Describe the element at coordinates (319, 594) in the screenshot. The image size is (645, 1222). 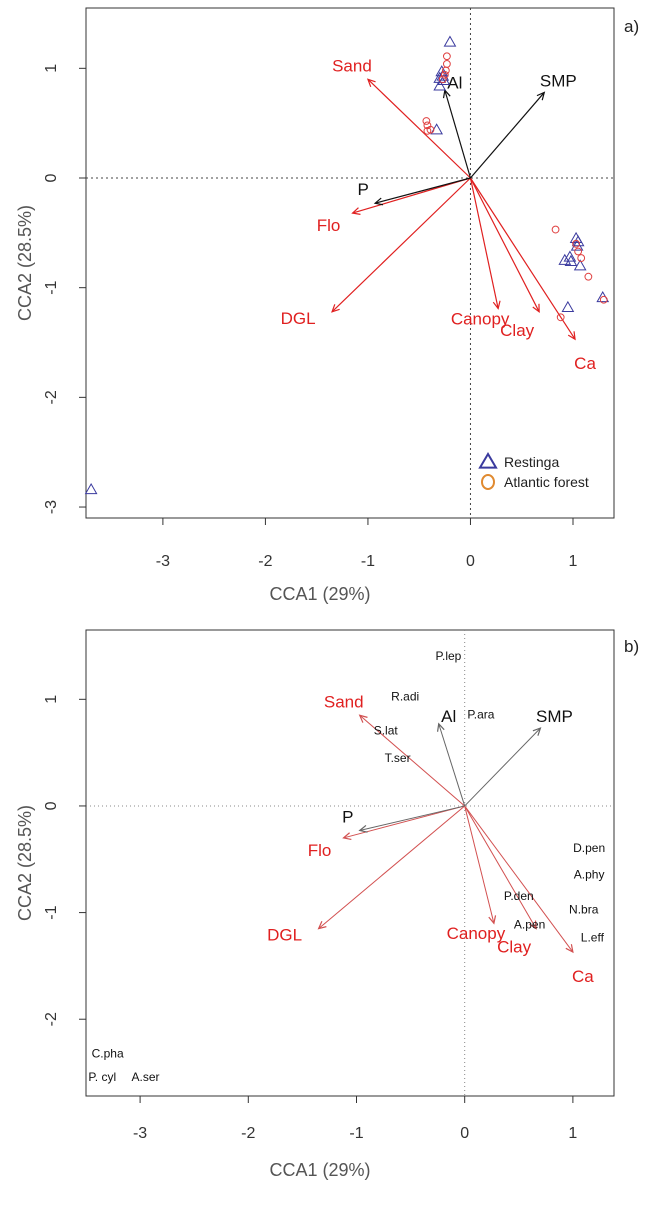
I see `x-axis-label: CCA1 (29%)` at that location.